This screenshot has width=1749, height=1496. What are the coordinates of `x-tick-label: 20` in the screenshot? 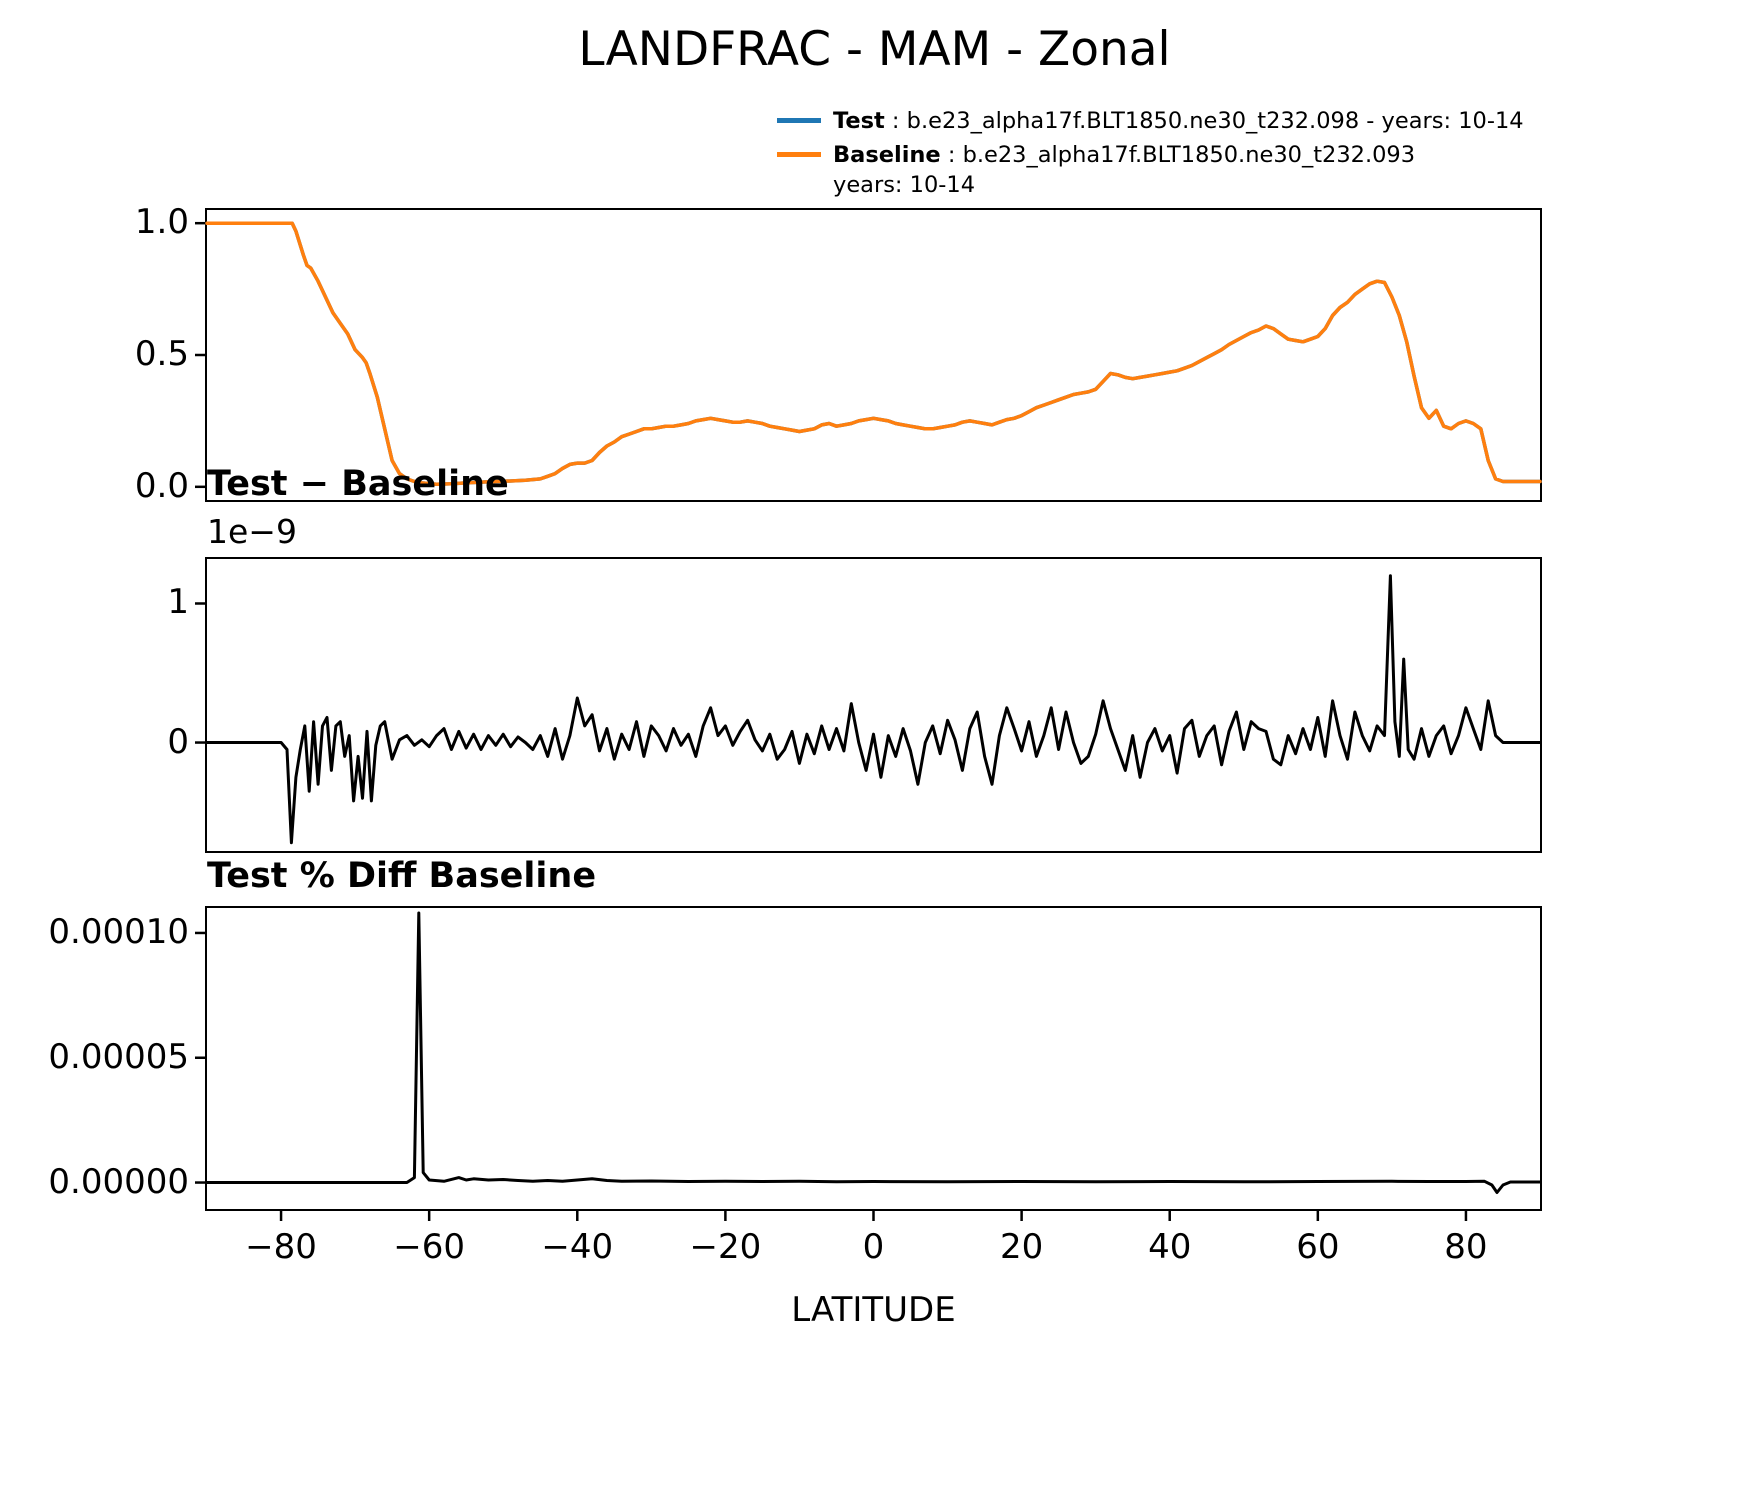 It's located at (1021, 1247).